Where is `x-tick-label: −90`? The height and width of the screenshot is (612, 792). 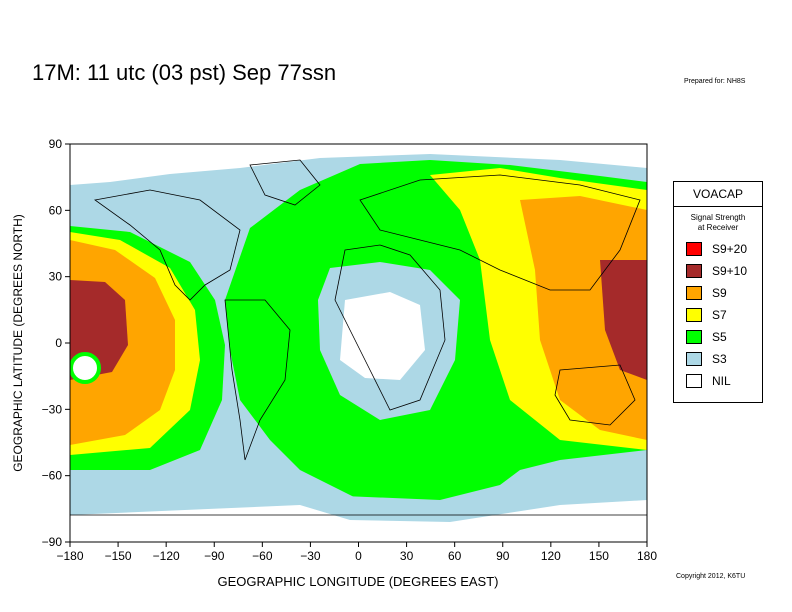 x-tick-label: −90 is located at coordinates (214, 556).